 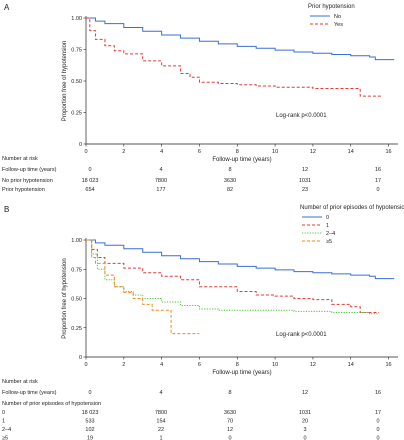 What do you see at coordinates (160, 438) in the screenshot?
I see `risk-row-value: 1` at bounding box center [160, 438].